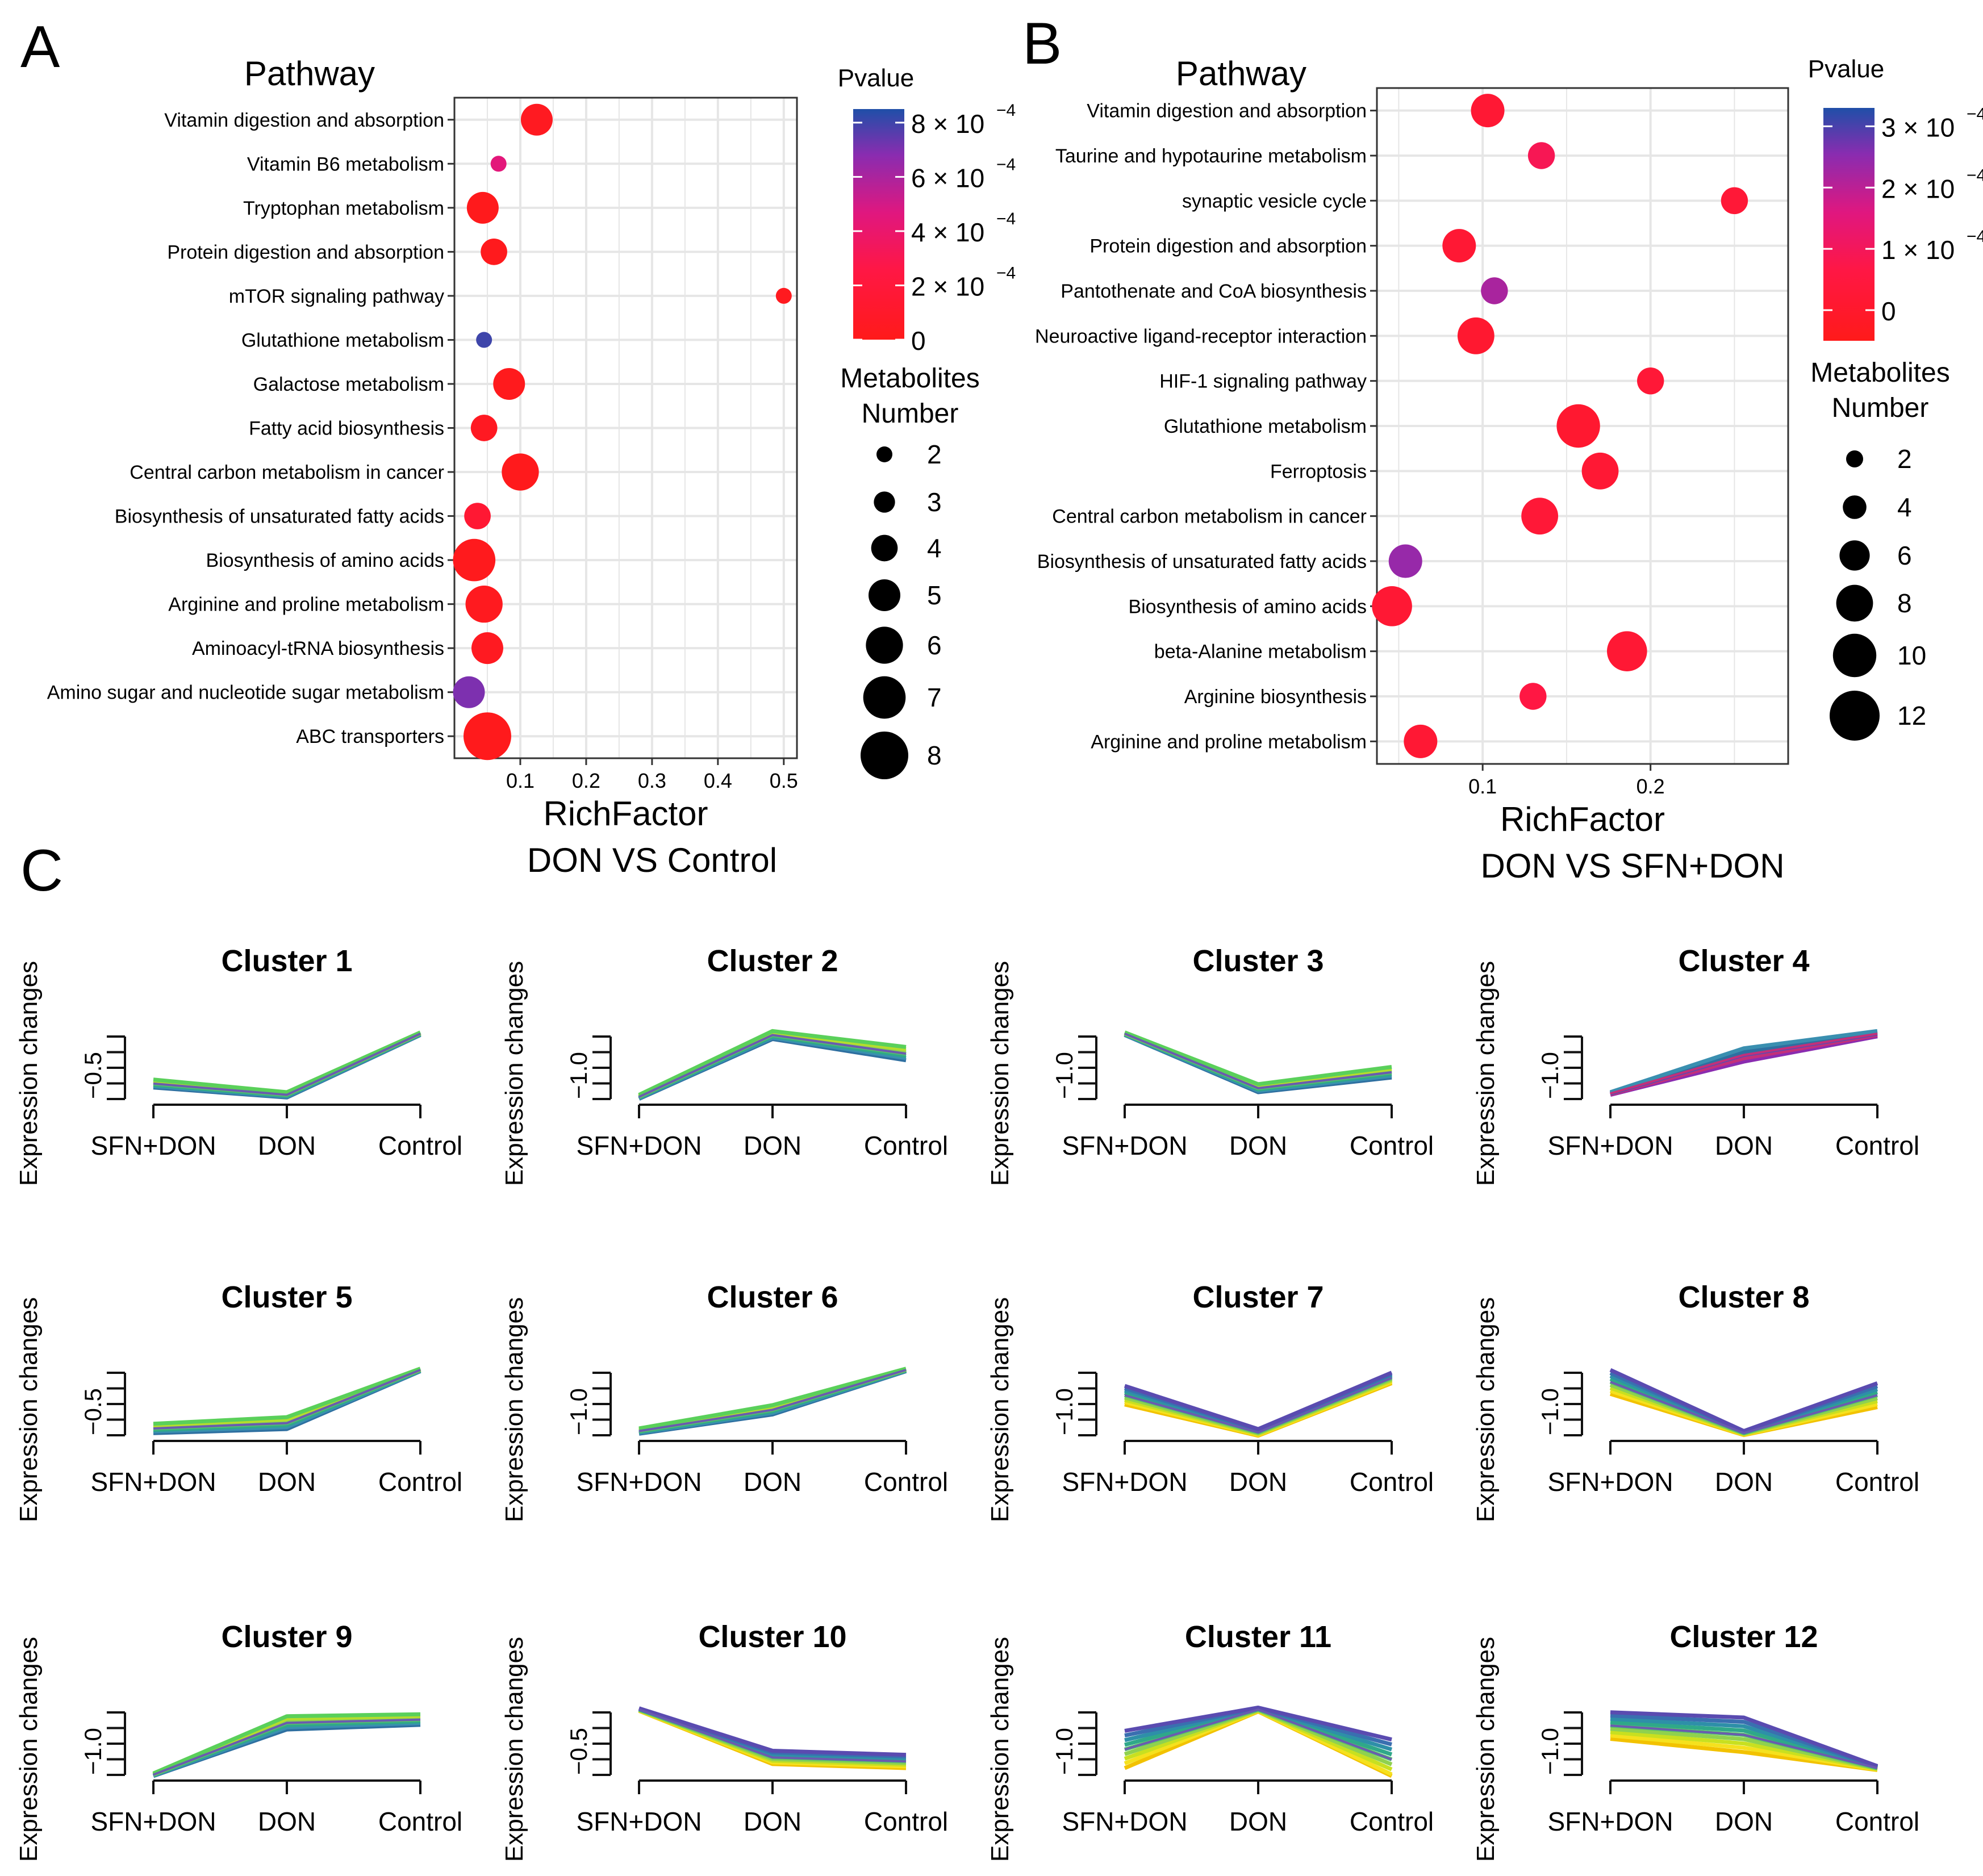 The height and width of the screenshot is (1876, 1983). Describe the element at coordinates (1743, 1637) in the screenshot. I see `cluster-title: Cluster 12` at that location.